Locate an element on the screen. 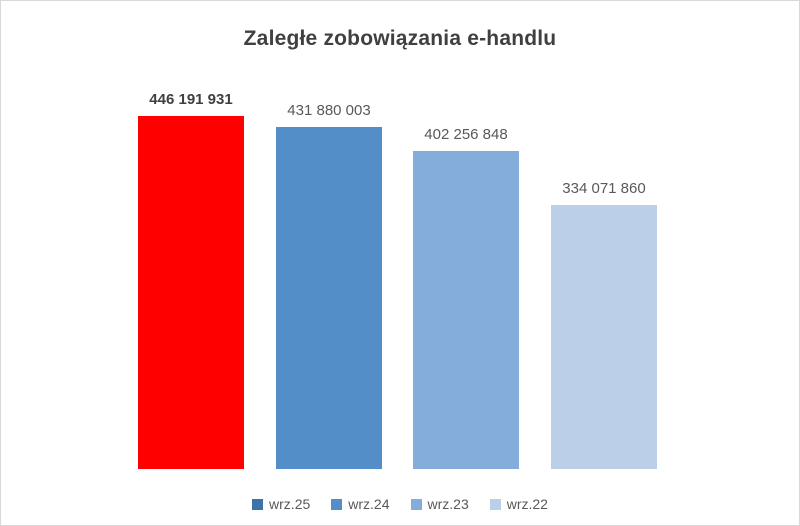  bar-value-label: 334 071 860 is located at coordinates (604, 188).